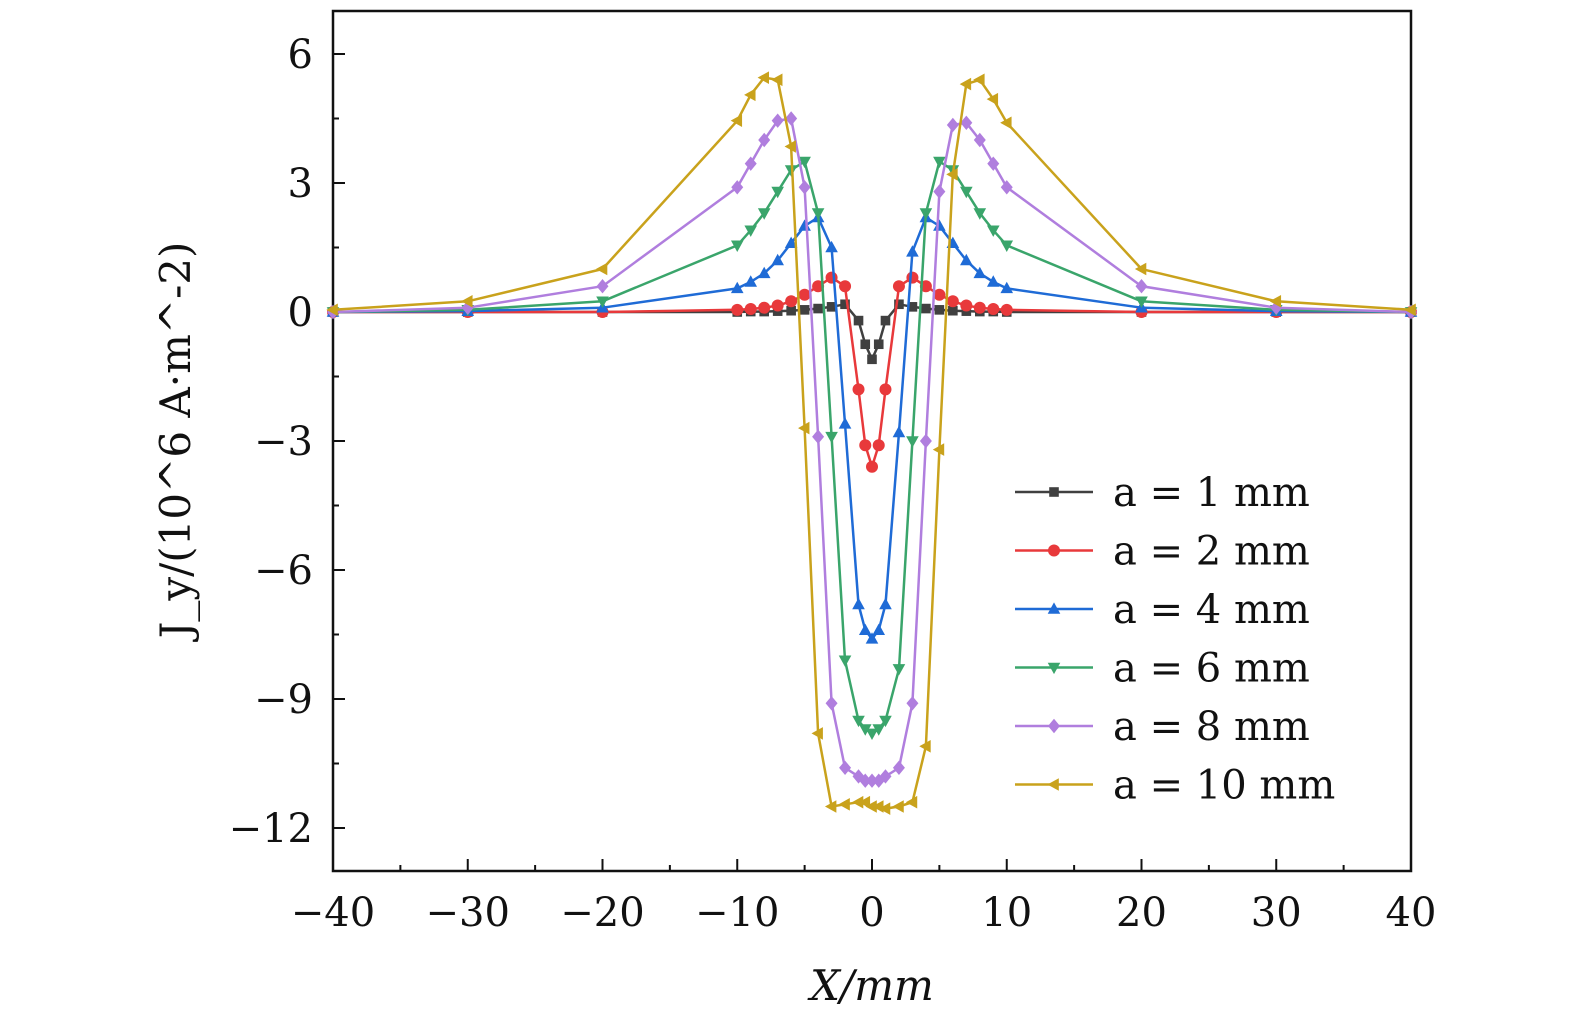 The image size is (1575, 1024). I want to click on x-tick-label: −30, so click(468, 913).